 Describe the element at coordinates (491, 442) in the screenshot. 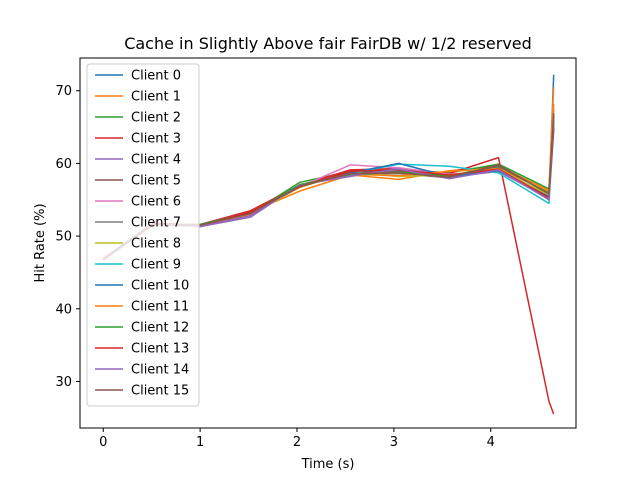

I see `x-tick-label: 4` at that location.